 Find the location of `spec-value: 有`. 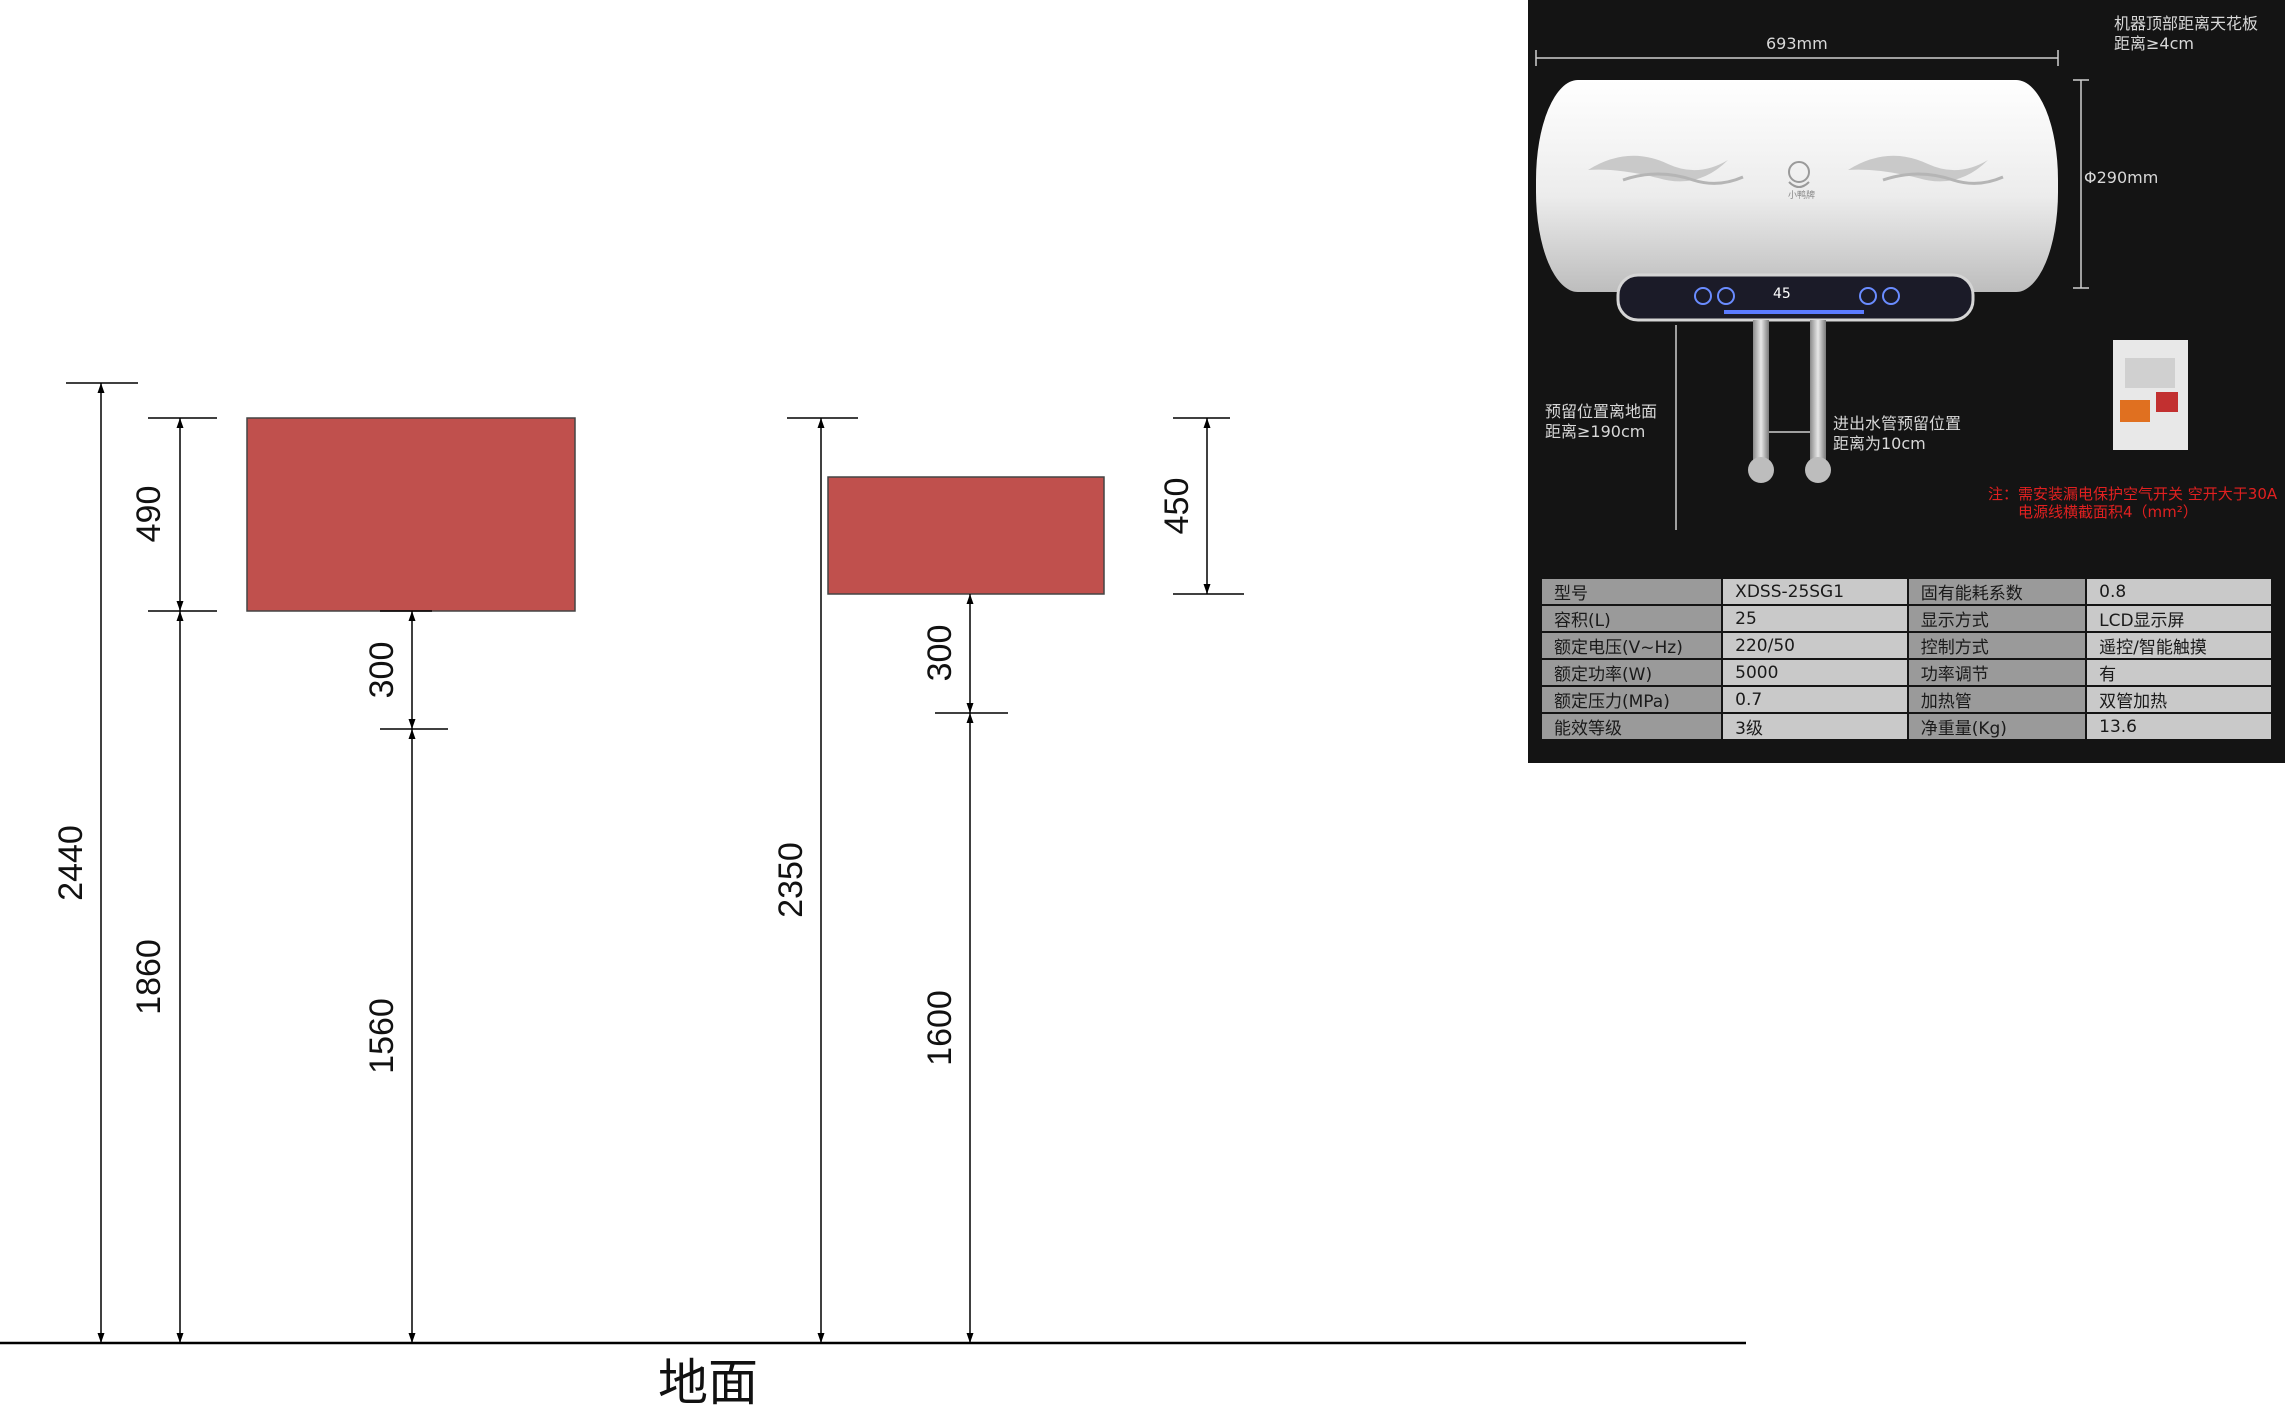

spec-value: 有 is located at coordinates (2179, 672).